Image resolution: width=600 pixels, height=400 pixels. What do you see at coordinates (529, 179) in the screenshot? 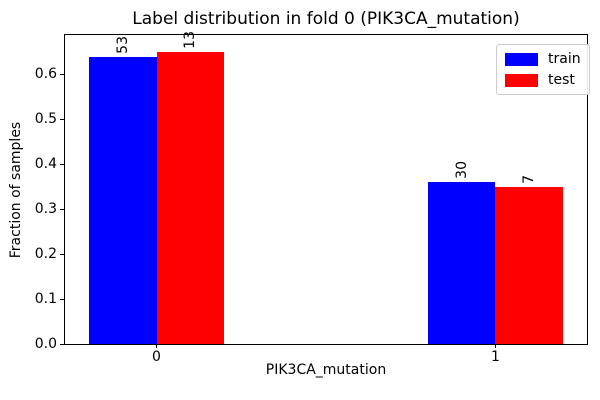
I see `bar-value-label: 7` at bounding box center [529, 179].